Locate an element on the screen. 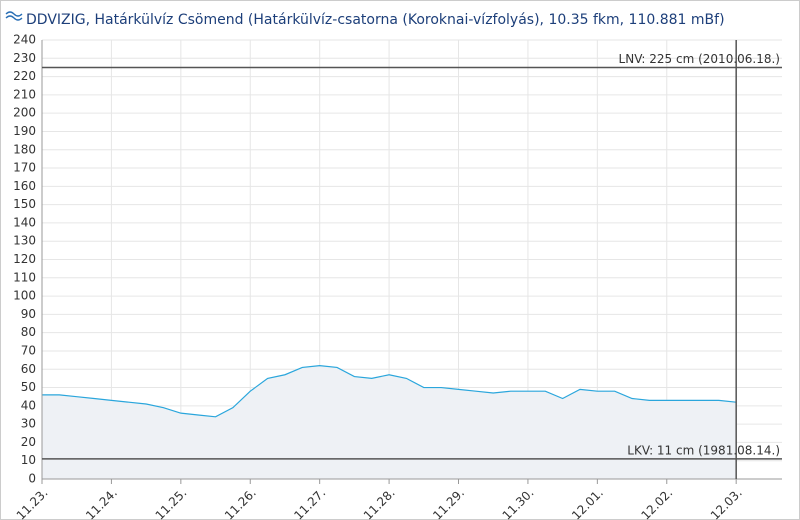 The height and width of the screenshot is (520, 800). y-tick-label: 240 is located at coordinates (24, 40).